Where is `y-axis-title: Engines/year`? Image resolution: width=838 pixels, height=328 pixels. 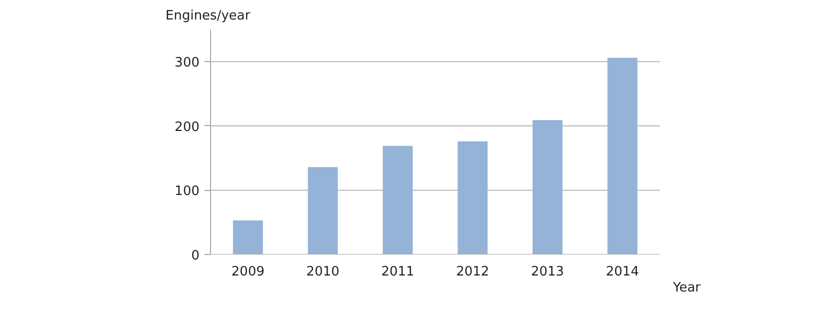
y-axis-title: Engines/year is located at coordinates (208, 16).